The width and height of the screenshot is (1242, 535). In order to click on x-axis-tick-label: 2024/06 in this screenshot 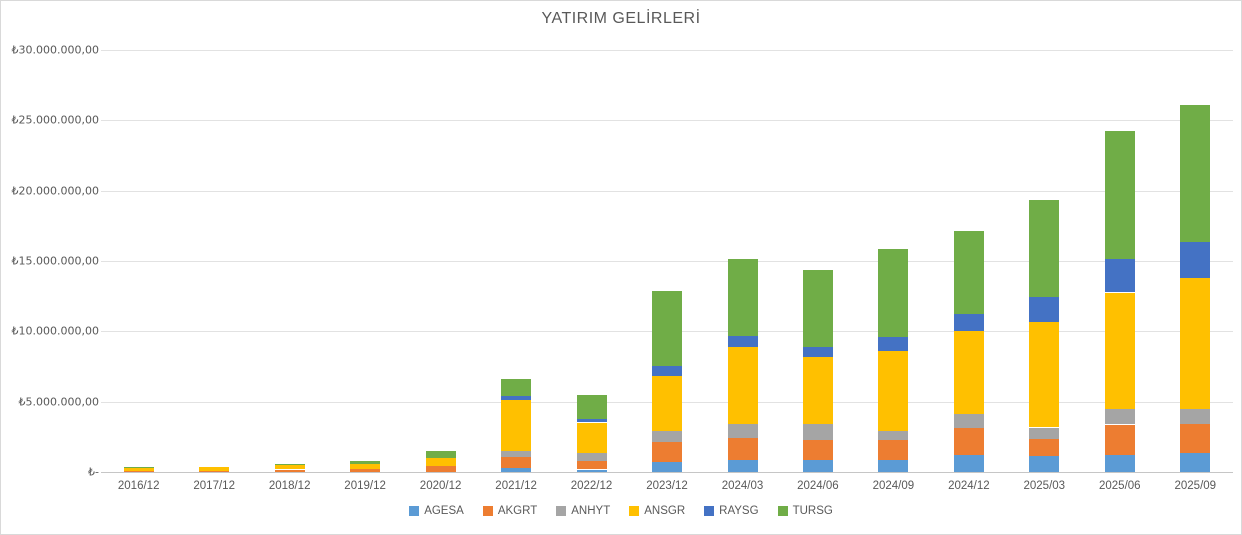, I will do `click(818, 486)`.